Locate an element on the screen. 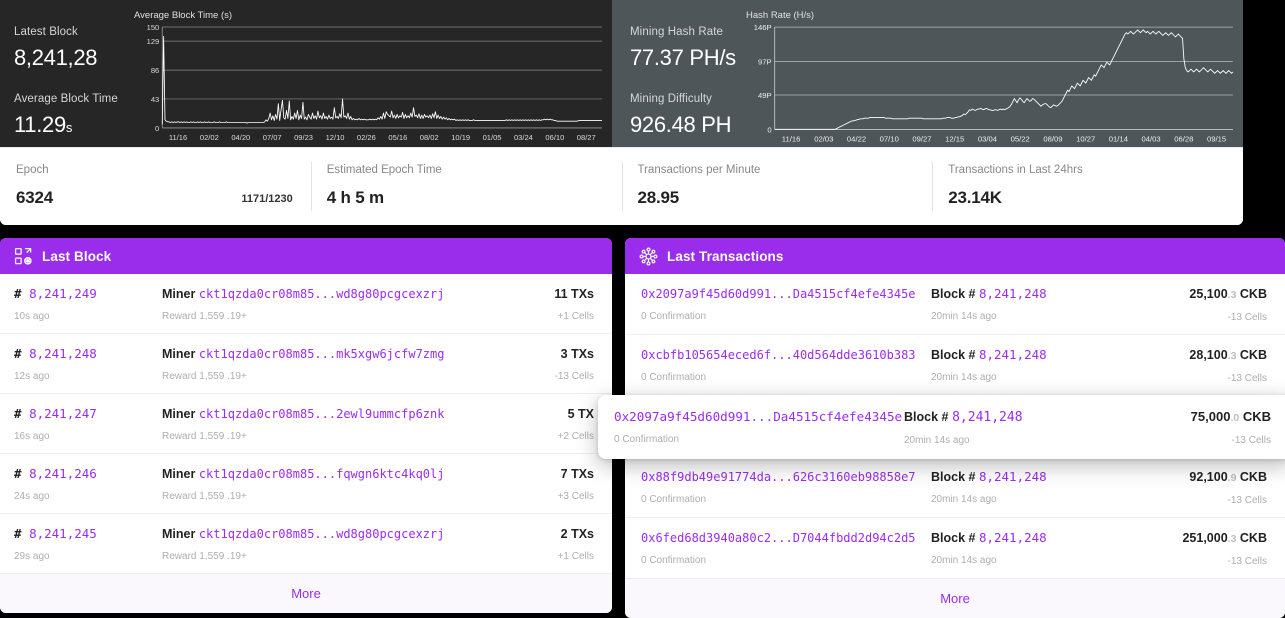 This screenshot has width=1285, height=618. block-height: 8,241,245 is located at coordinates (63, 533).